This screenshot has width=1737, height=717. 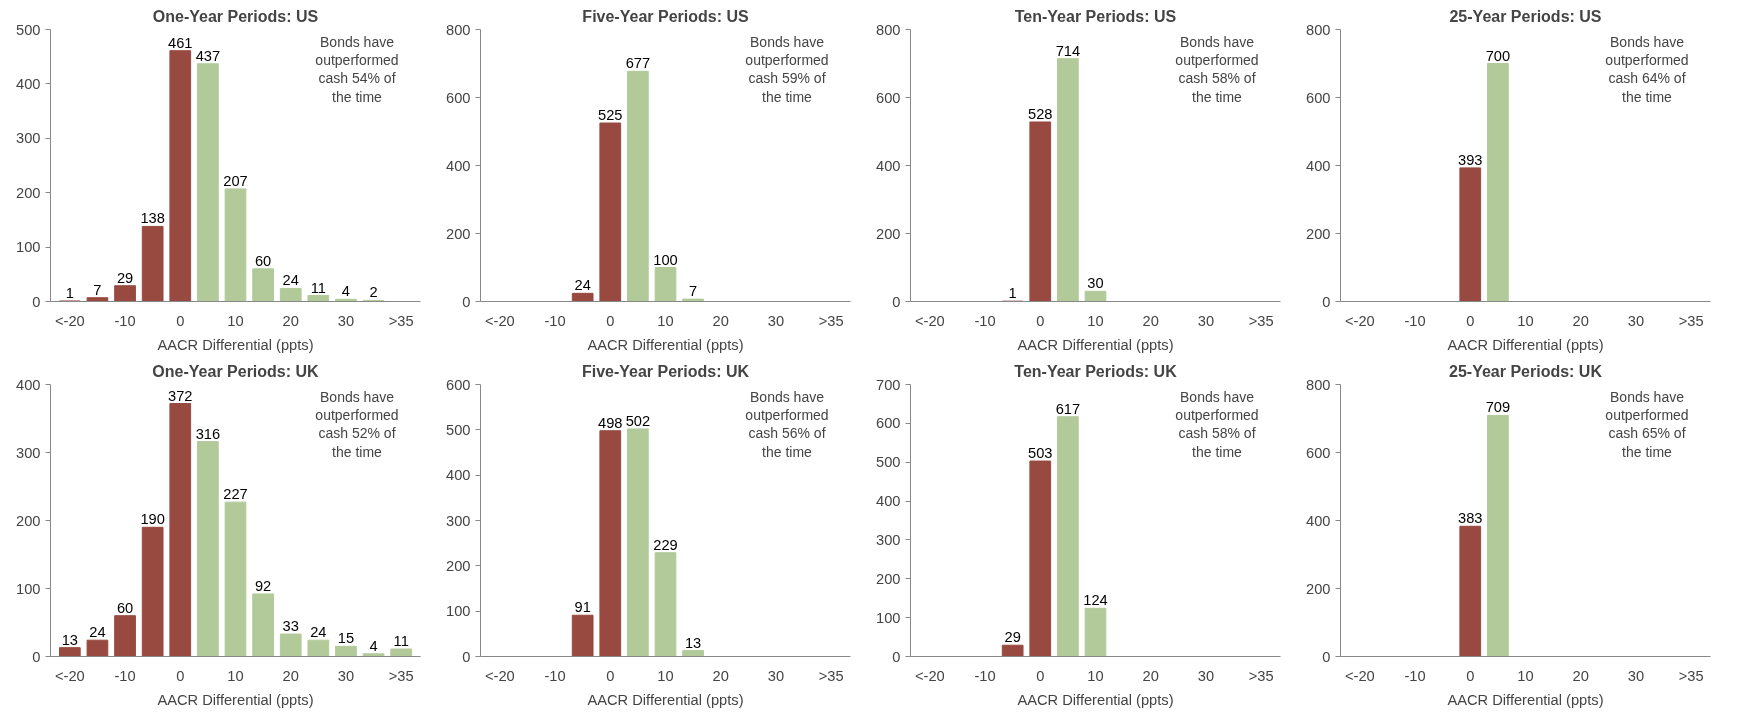 What do you see at coordinates (638, 63) in the screenshot?
I see `data-label: 677` at bounding box center [638, 63].